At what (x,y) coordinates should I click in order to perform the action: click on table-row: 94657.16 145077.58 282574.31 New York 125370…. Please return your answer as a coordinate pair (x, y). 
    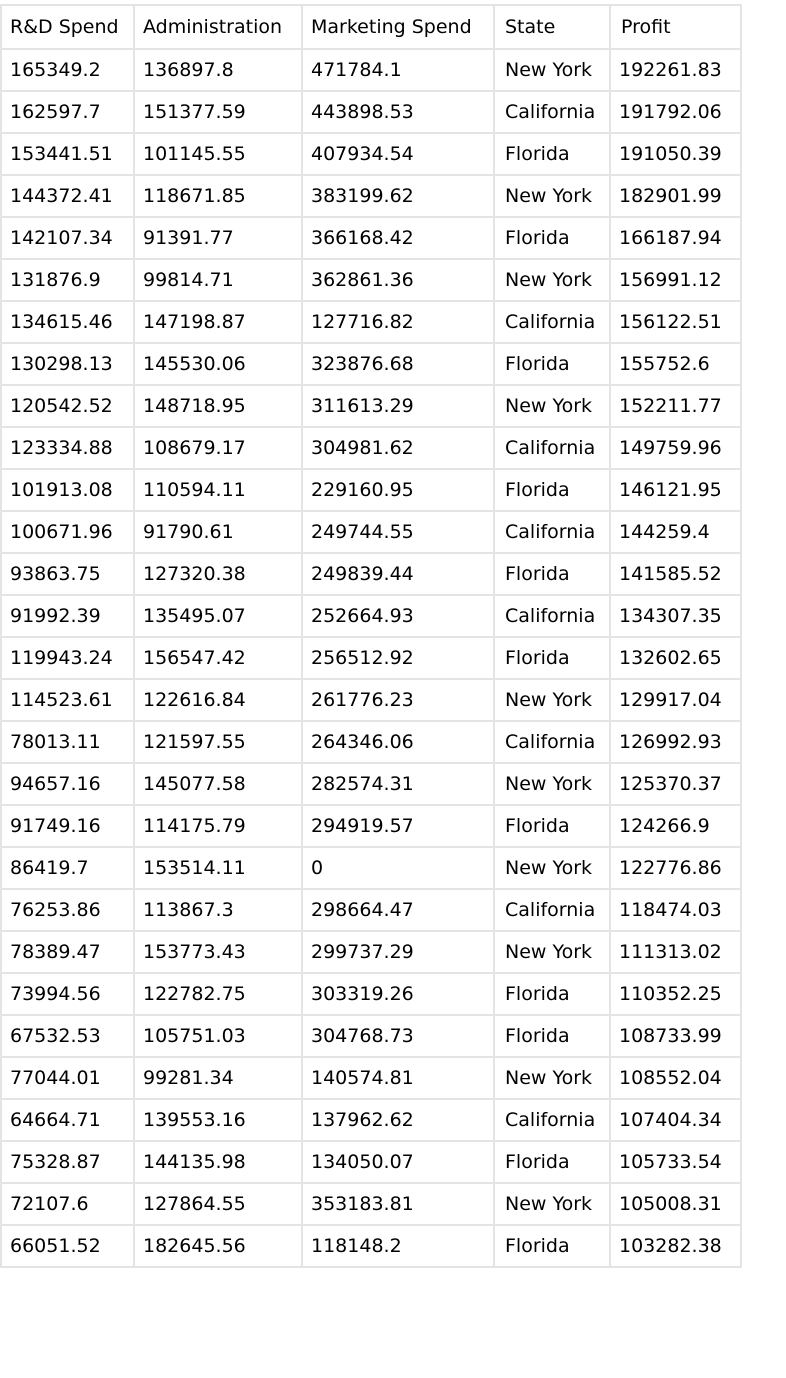
    Looking at the image, I should click on (371, 784).